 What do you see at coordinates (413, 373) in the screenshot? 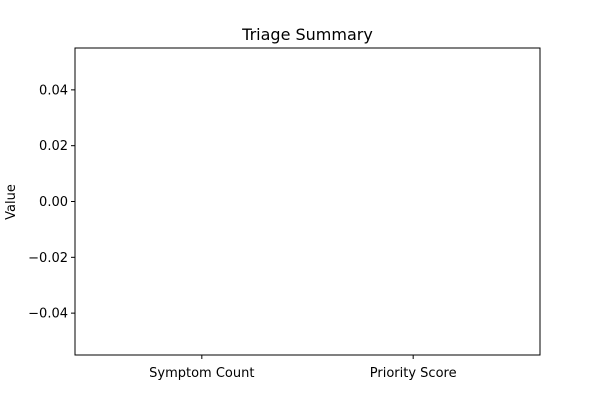
I see `x-tick-label: Priority Score` at bounding box center [413, 373].